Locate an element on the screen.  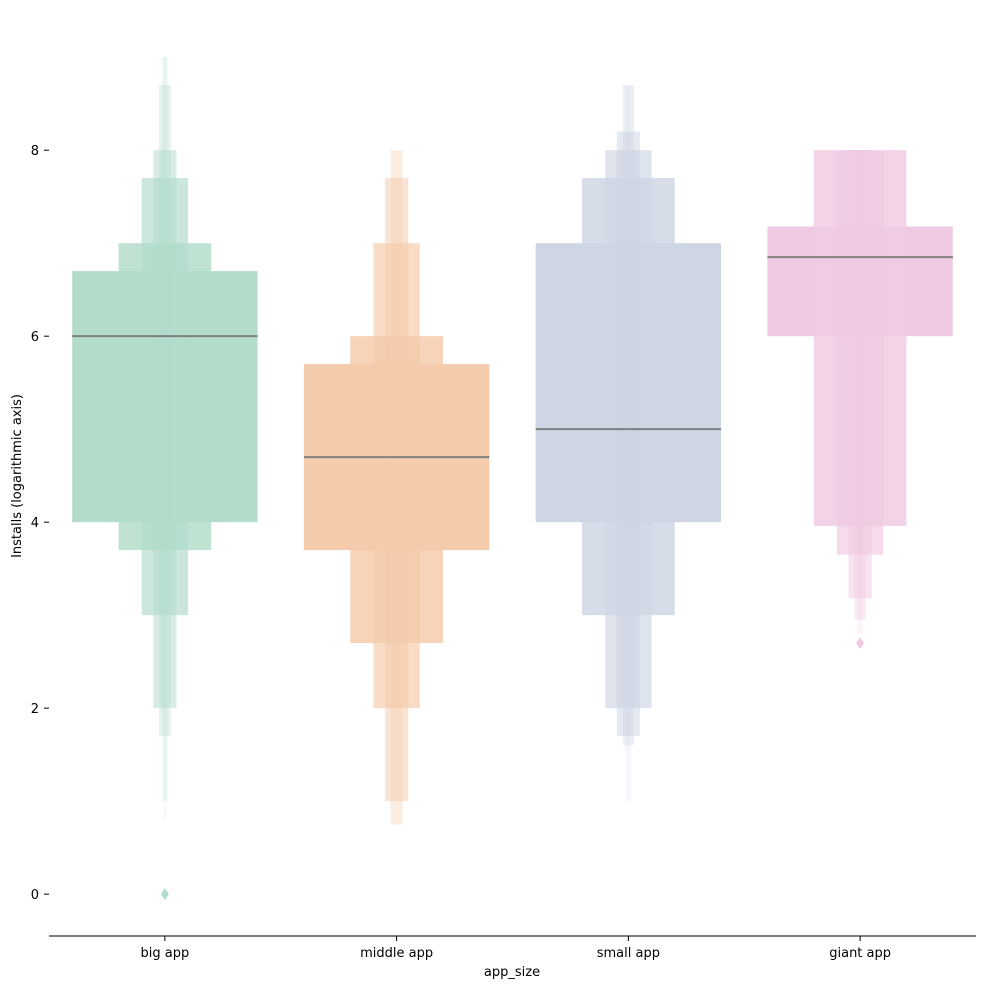
y-tick-label: 8 is located at coordinates (35, 151).